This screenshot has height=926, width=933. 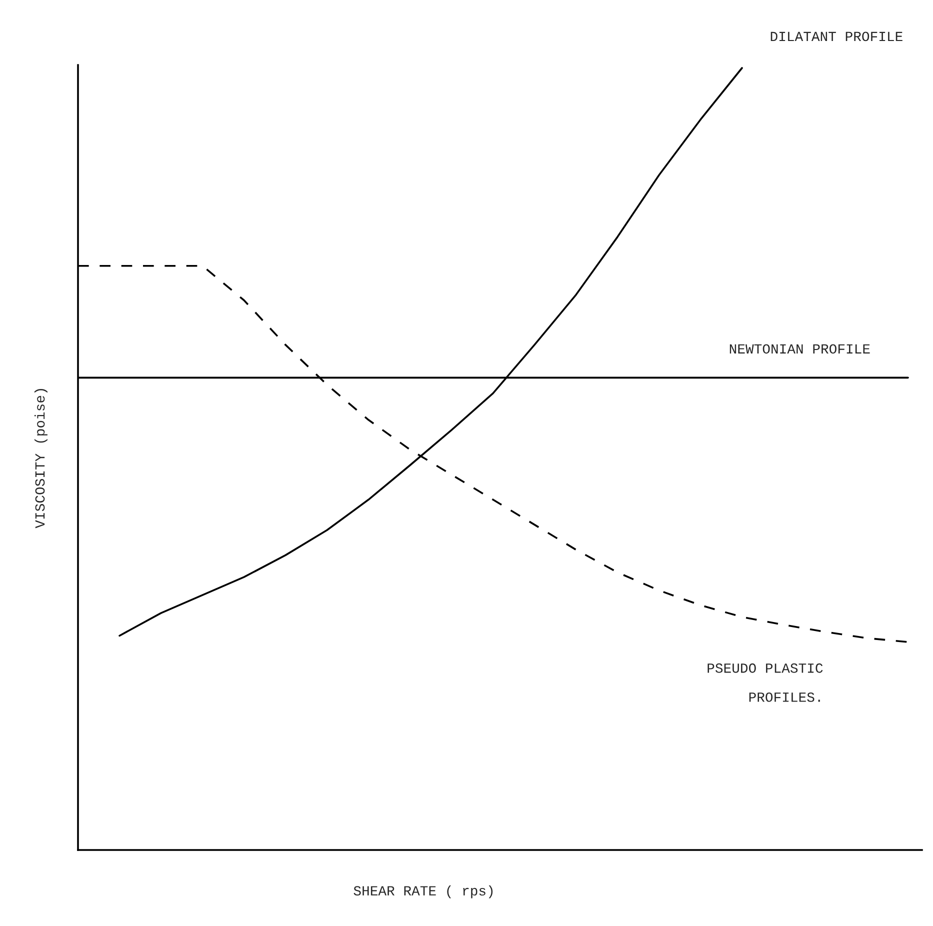 What do you see at coordinates (836, 37) in the screenshot?
I see `text: DILATANT PROFILE` at bounding box center [836, 37].